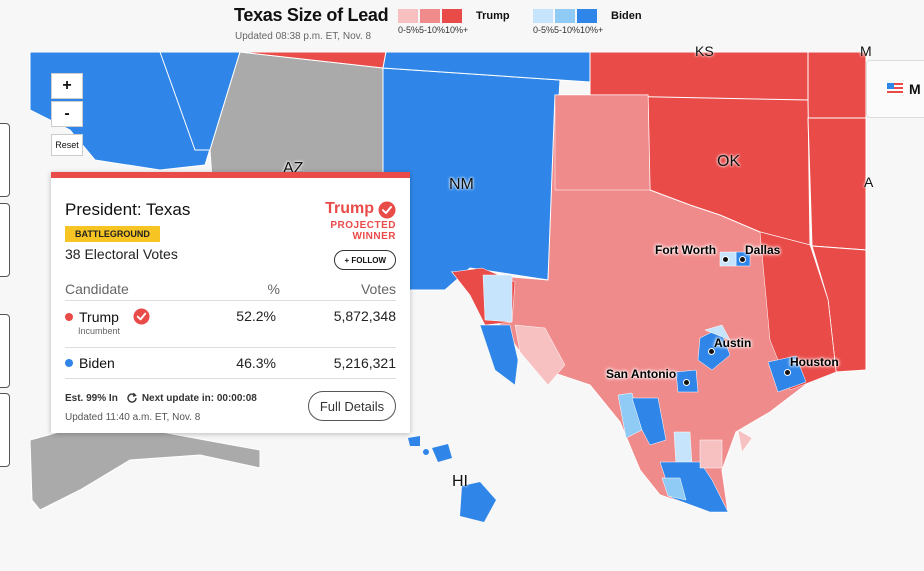  What do you see at coordinates (414, 441) in the screenshot?
I see `state-hawaii-oahu` at bounding box center [414, 441].